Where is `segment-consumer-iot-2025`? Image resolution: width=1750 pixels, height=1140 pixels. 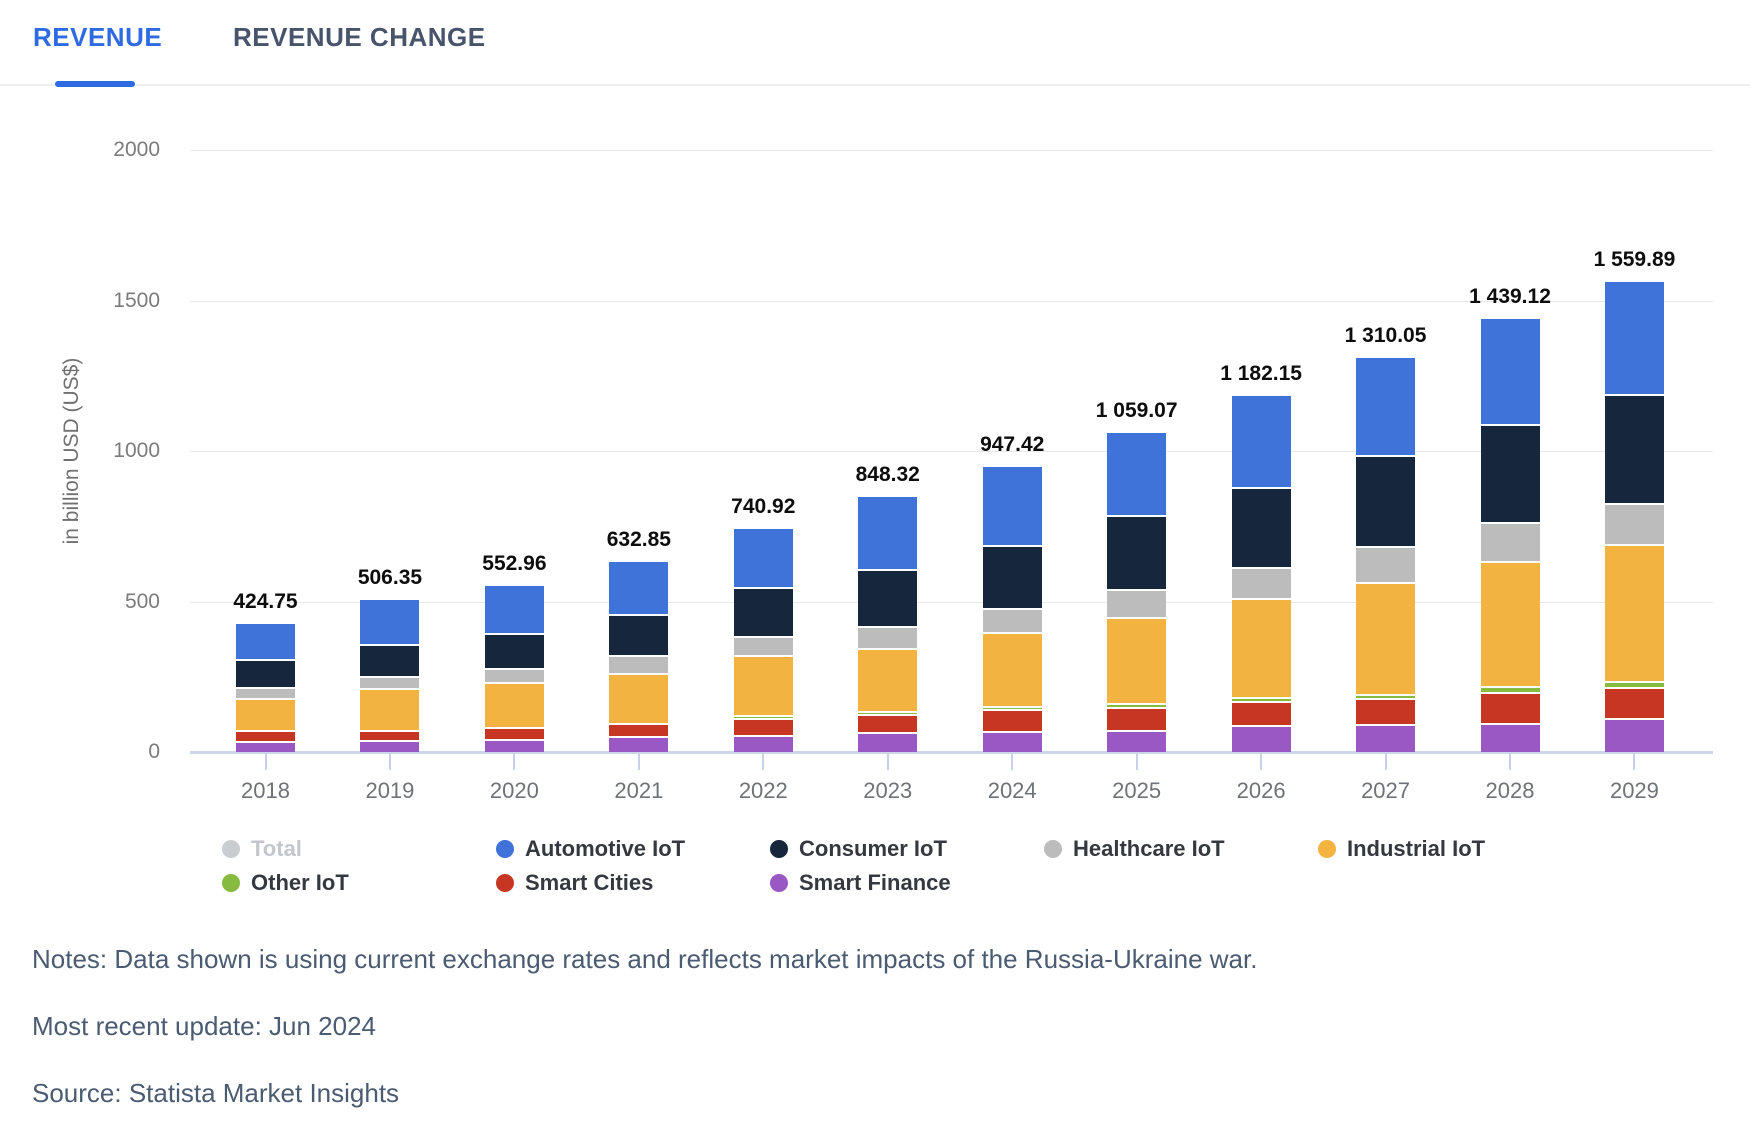 segment-consumer-iot-2025 is located at coordinates (1137, 553).